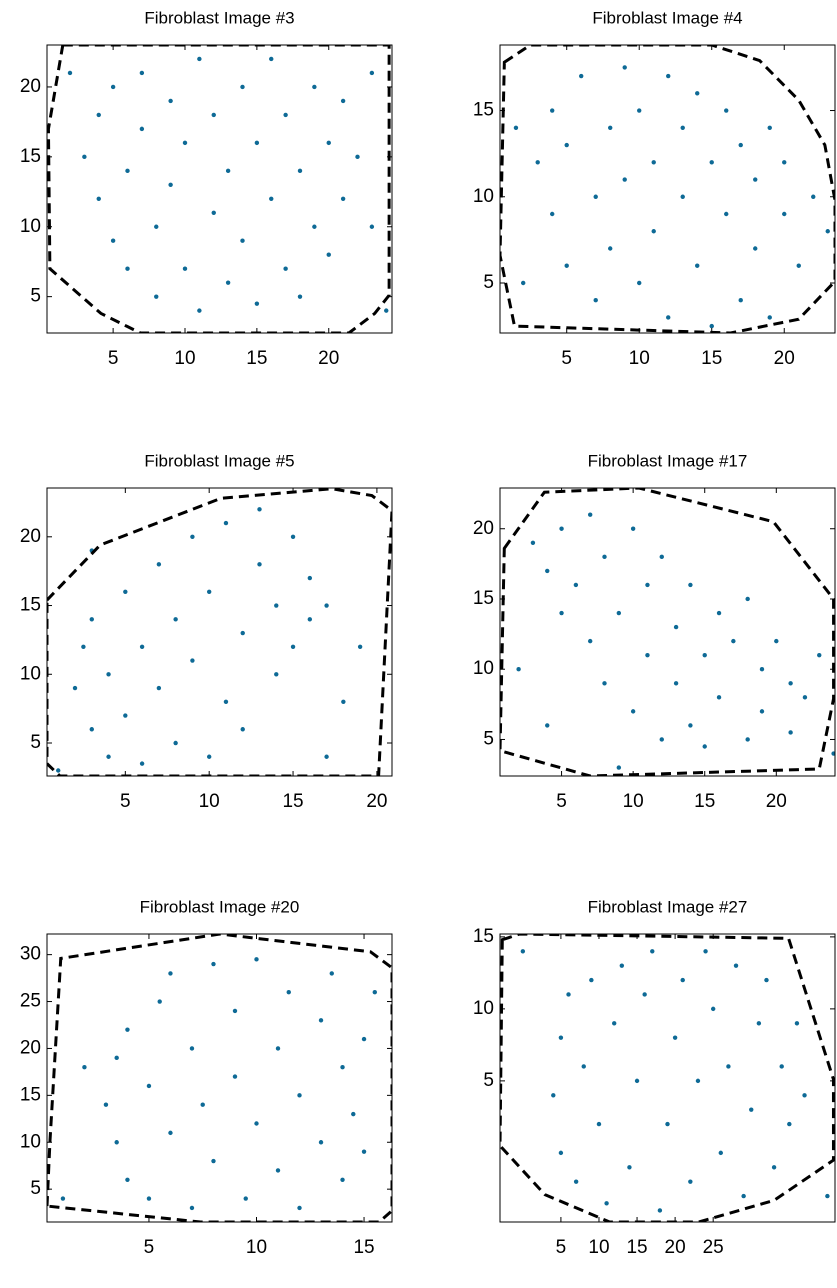 The width and height of the screenshot is (837, 1288). What do you see at coordinates (776, 801) in the screenshot?
I see `x-tick-label: 20` at bounding box center [776, 801].